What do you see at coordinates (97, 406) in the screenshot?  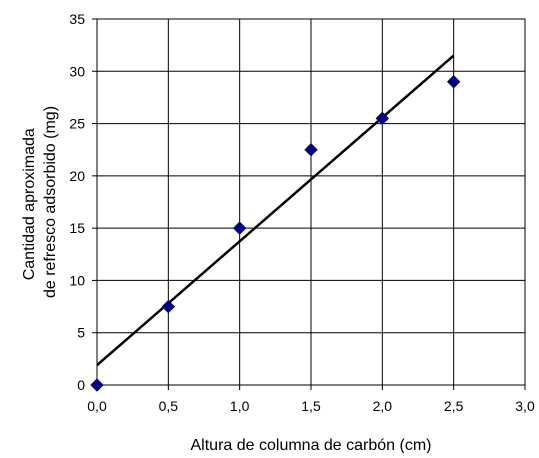 I see `x-tick-label: 0,0` at bounding box center [97, 406].